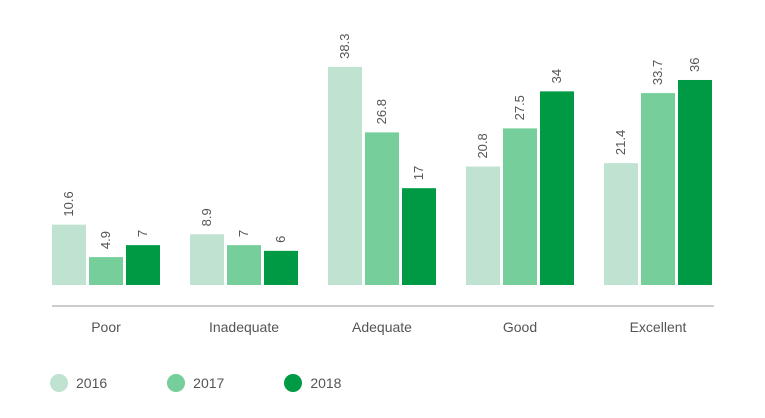 Image resolution: width=765 pixels, height=418 pixels. Describe the element at coordinates (243, 233) in the screenshot. I see `data-label-inadequate-2017: 7` at that location.